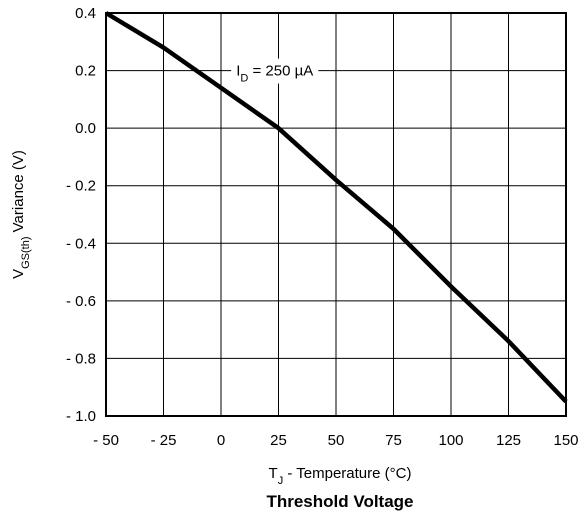 The height and width of the screenshot is (521, 586). I want to click on x-tick-label: 0, so click(221, 440).